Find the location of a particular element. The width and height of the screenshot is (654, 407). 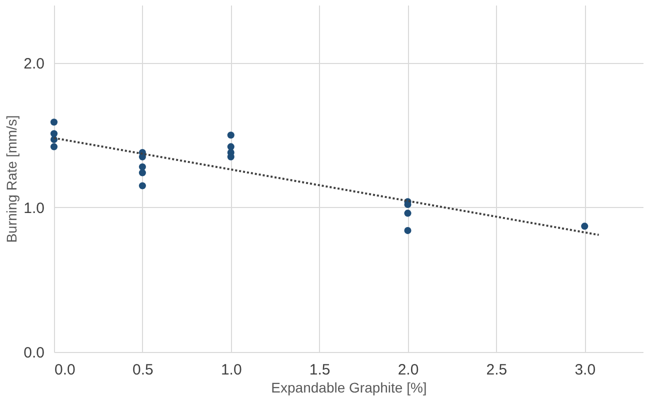

y-tick-label: 1.0 is located at coordinates (34, 208).